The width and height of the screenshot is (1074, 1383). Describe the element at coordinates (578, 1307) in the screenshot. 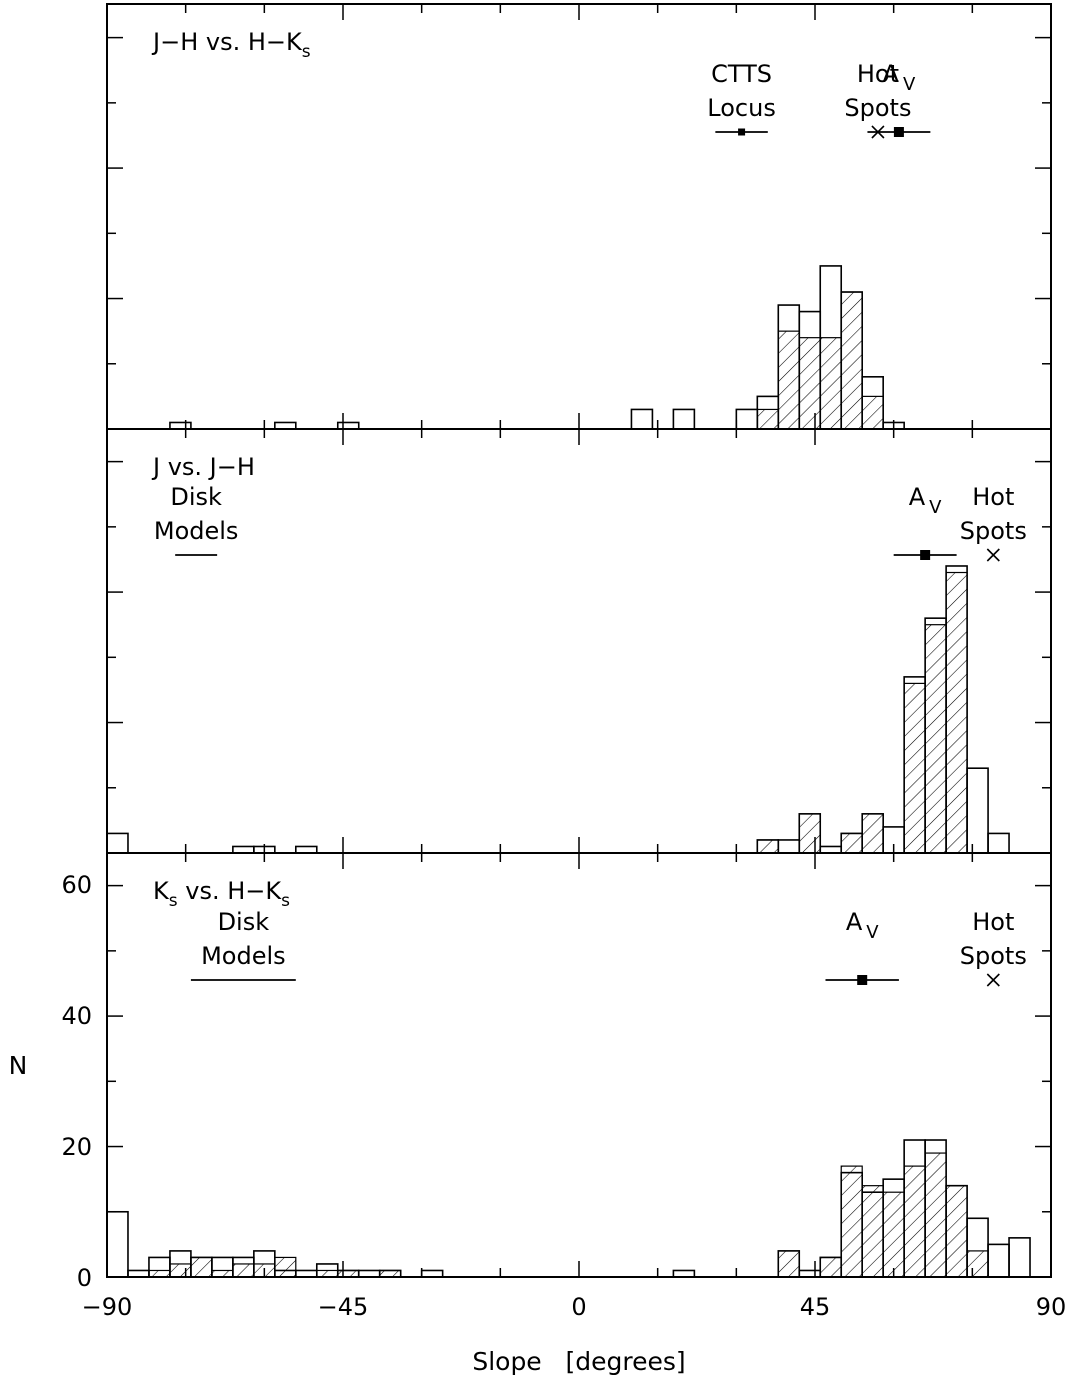

I see `x-tick-label: 0` at that location.